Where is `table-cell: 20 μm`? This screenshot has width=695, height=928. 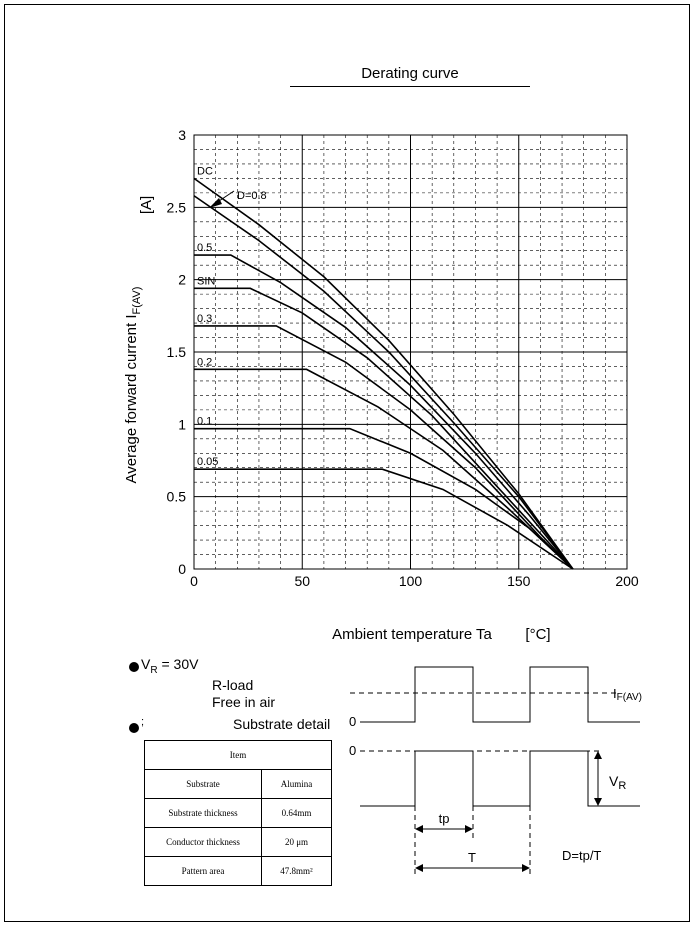
table-cell: 20 μm is located at coordinates (296, 842).